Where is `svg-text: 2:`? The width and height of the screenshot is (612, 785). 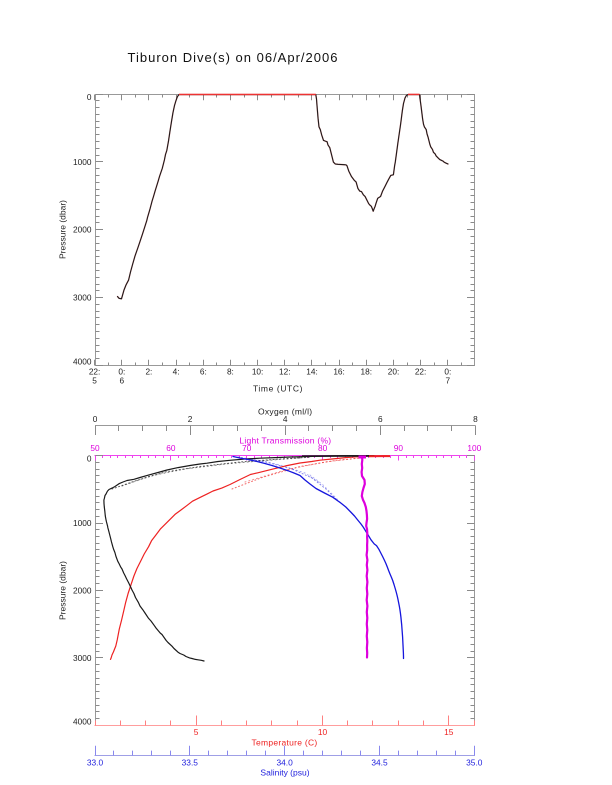 svg-text: 2: is located at coordinates (148, 371).